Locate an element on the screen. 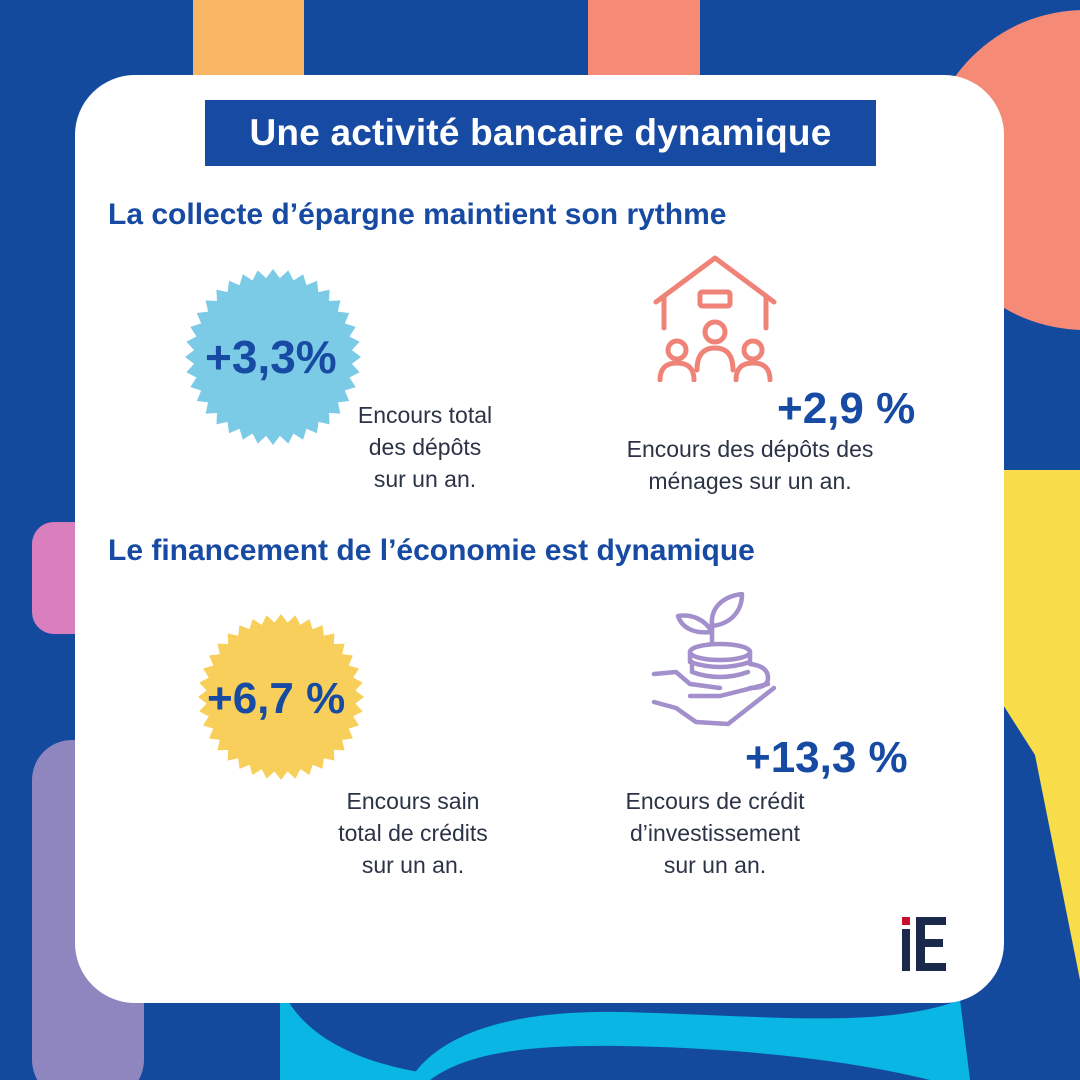 This screenshot has height=1080, width=1080. desc-line: des dépôts is located at coordinates (425, 447).